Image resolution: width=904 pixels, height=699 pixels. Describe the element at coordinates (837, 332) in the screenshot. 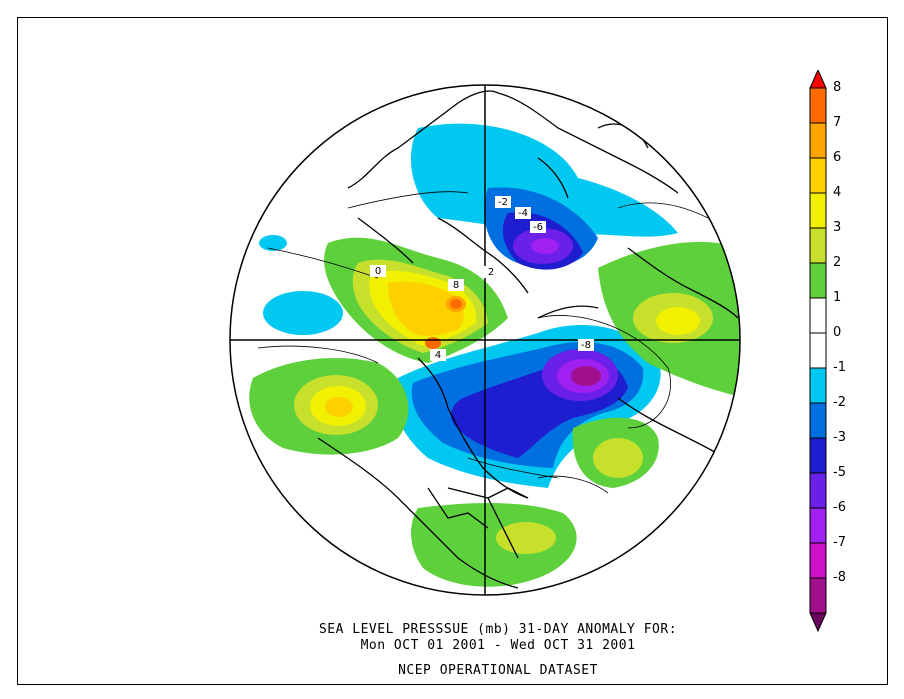

I see `legend-tick-label: 0` at that location.